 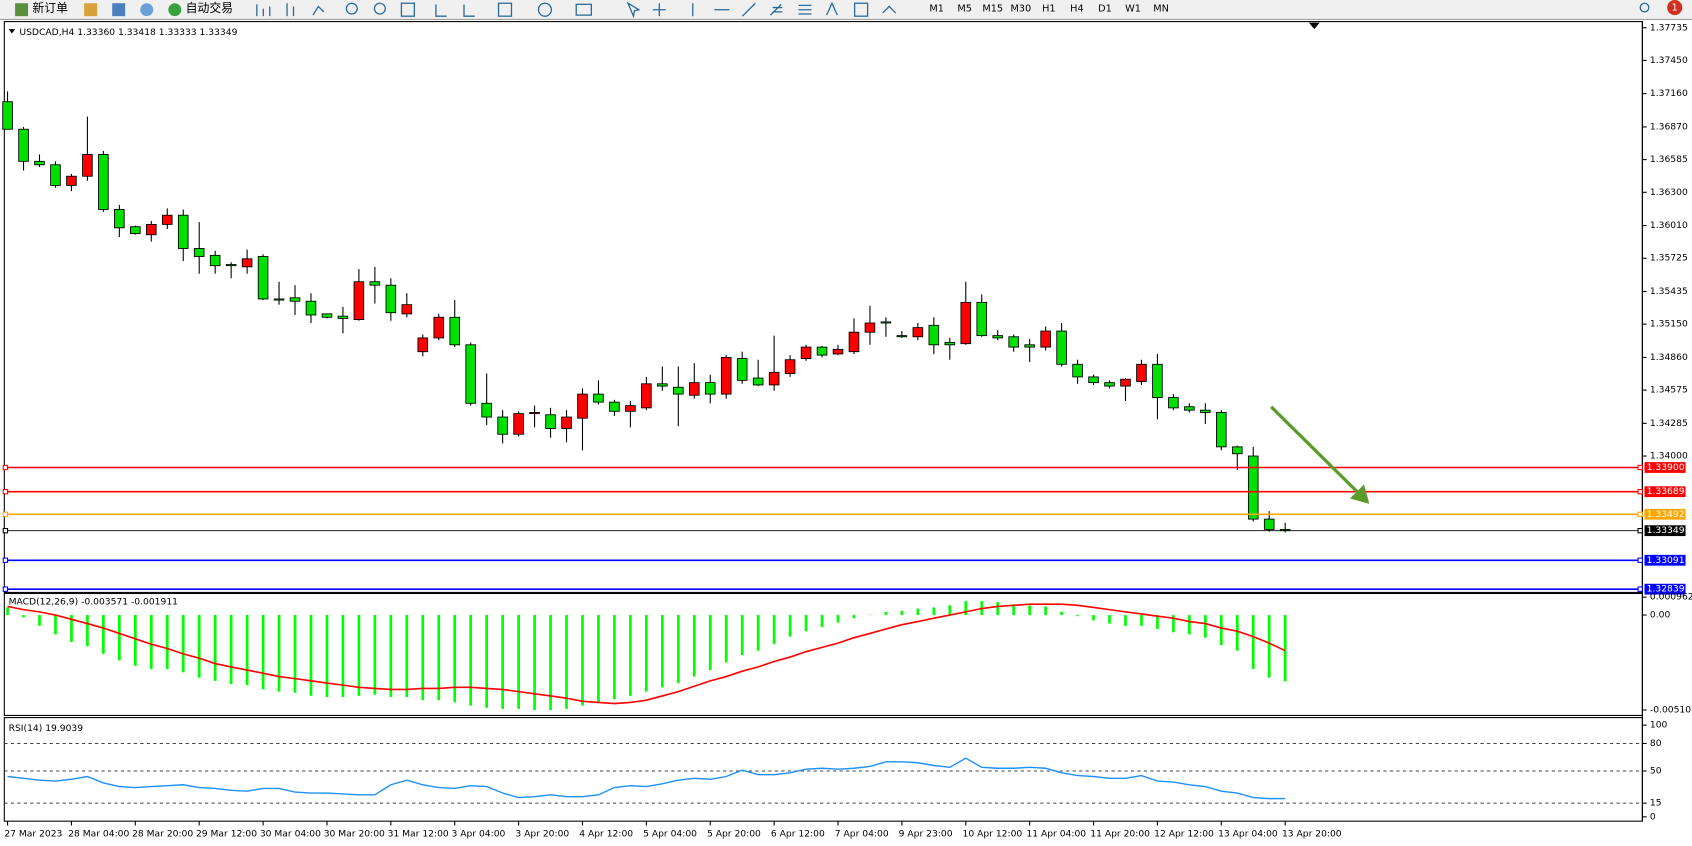 What do you see at coordinates (992, 9) in the screenshot?
I see `timeframe-button: M15` at bounding box center [992, 9].